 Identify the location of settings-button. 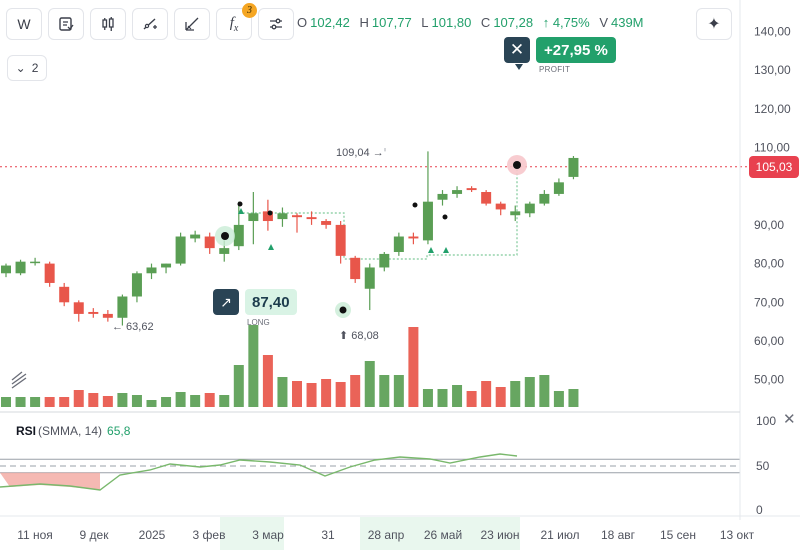
(276, 24).